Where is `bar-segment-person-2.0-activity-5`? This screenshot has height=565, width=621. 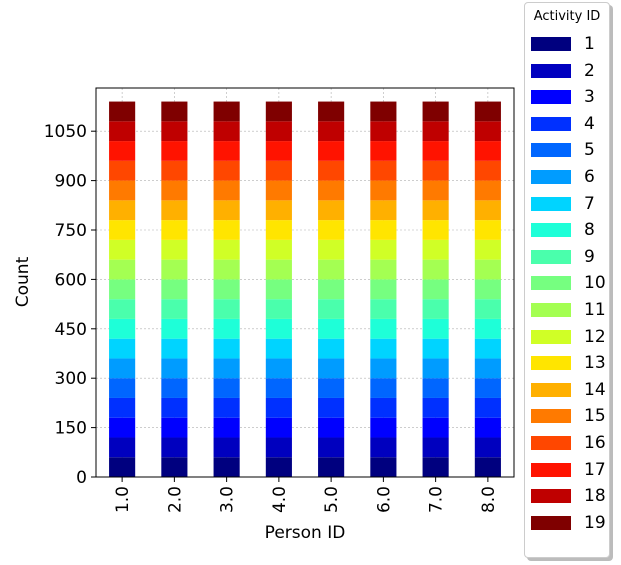 bar-segment-person-2.0-activity-5 is located at coordinates (174, 388).